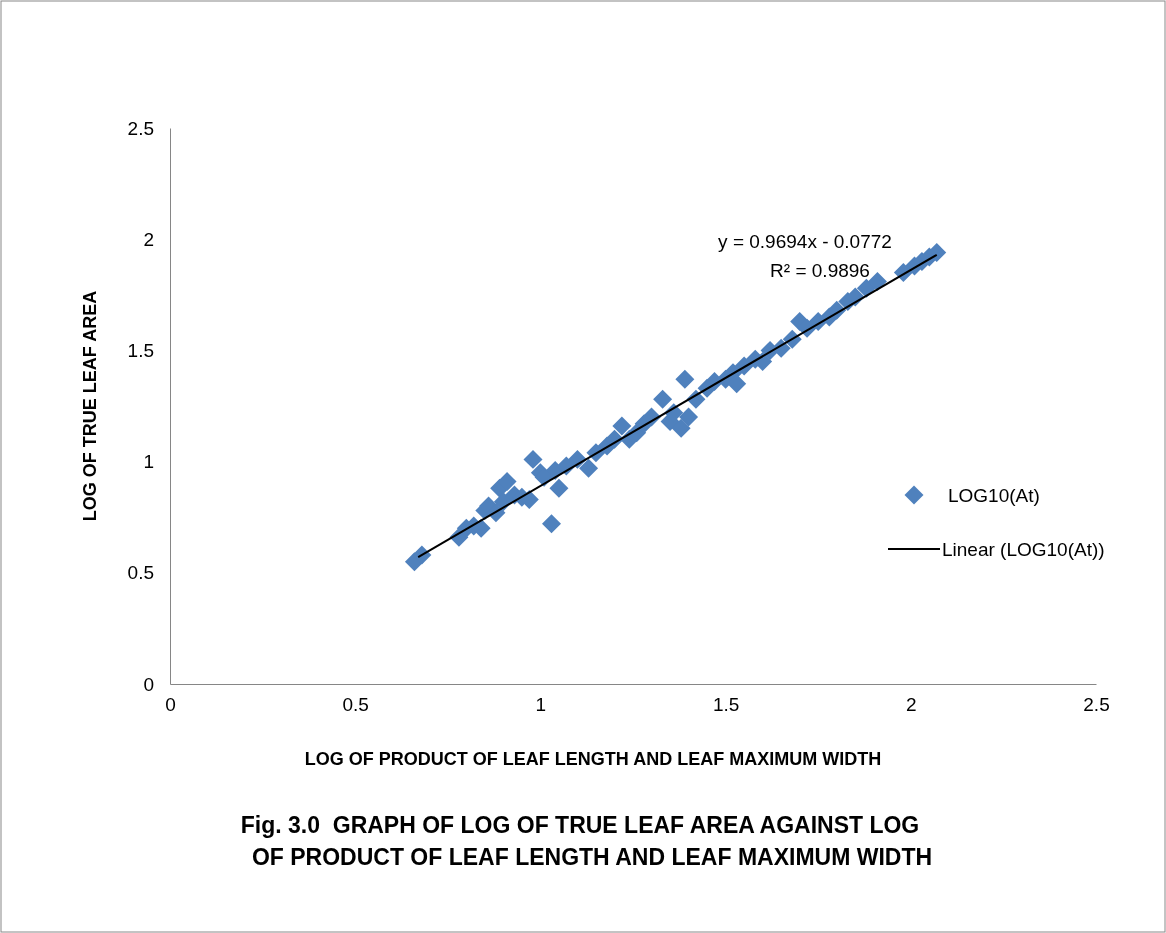 This screenshot has height=933, width=1166. What do you see at coordinates (541, 705) in the screenshot?
I see `x-tick-label: 1` at bounding box center [541, 705].